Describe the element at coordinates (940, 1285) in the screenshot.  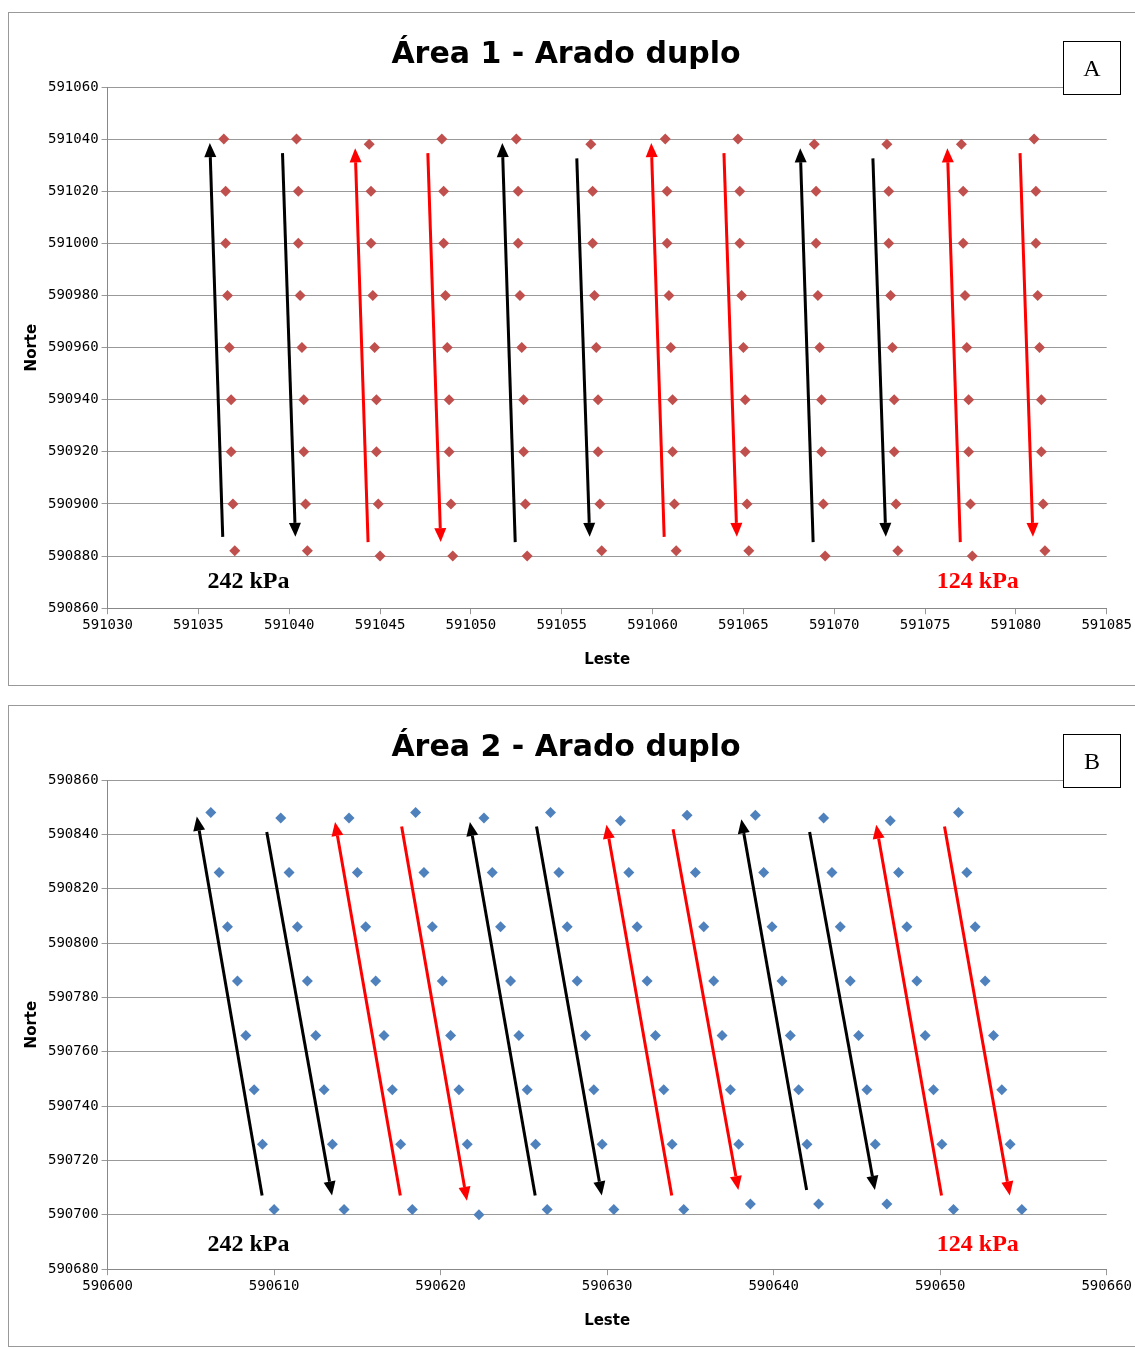
I see `x-tick-label: 590650` at that location.